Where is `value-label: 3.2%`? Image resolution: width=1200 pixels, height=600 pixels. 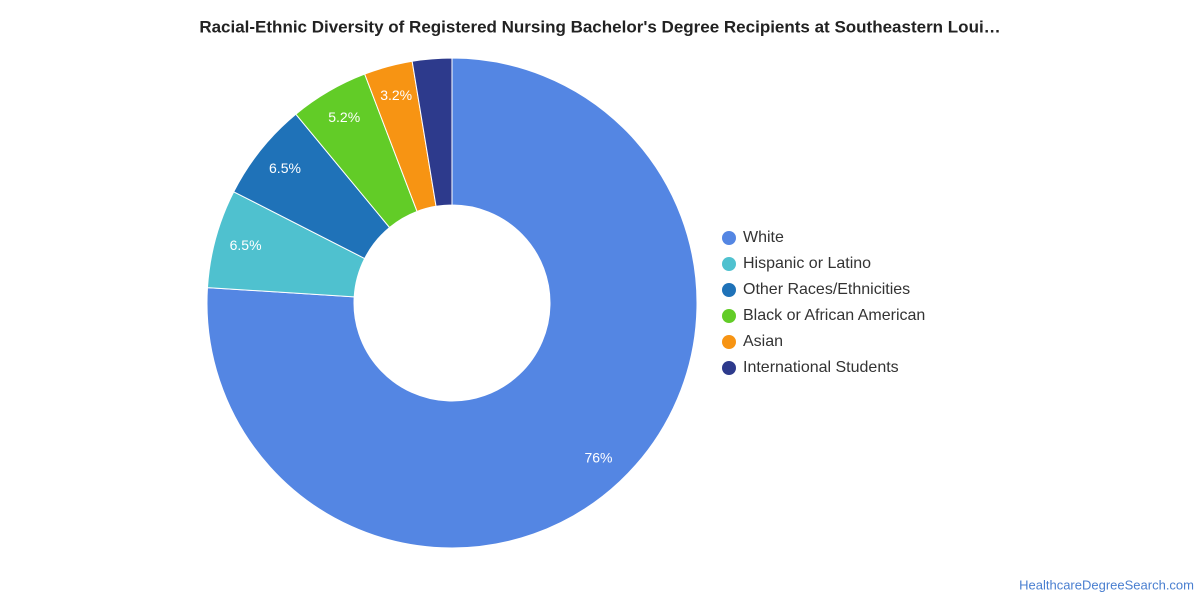
value-label: 3.2% is located at coordinates (396, 95).